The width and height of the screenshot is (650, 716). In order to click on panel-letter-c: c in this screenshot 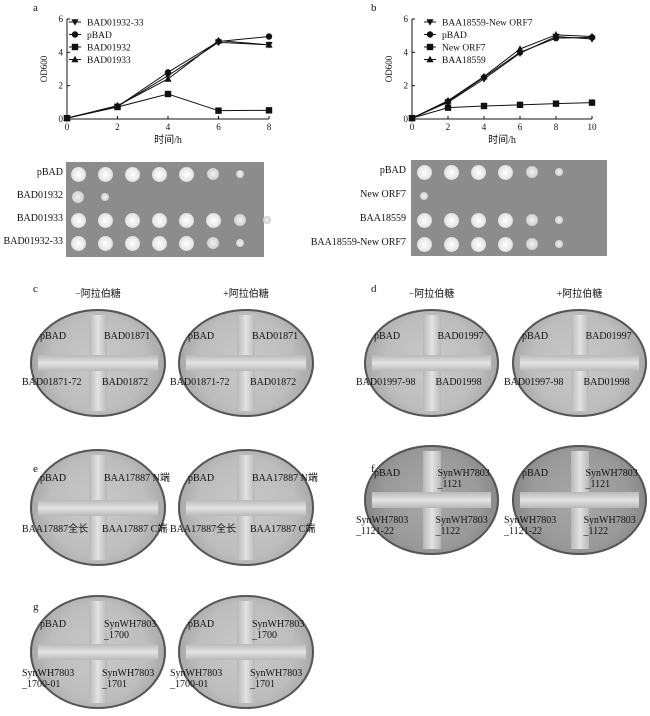, I will do `click(35, 289)`.